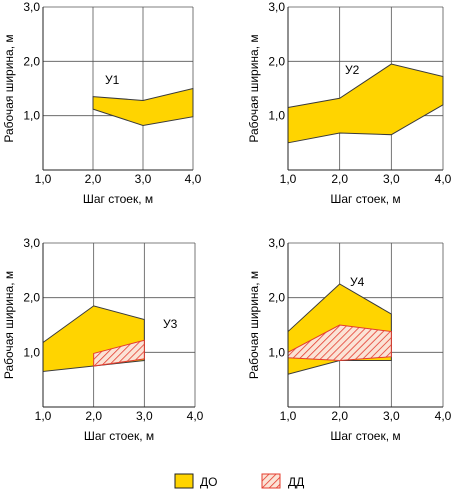 The width and height of the screenshot is (458, 495). I want to click on legend-label-dd: ДД, so click(296, 482).